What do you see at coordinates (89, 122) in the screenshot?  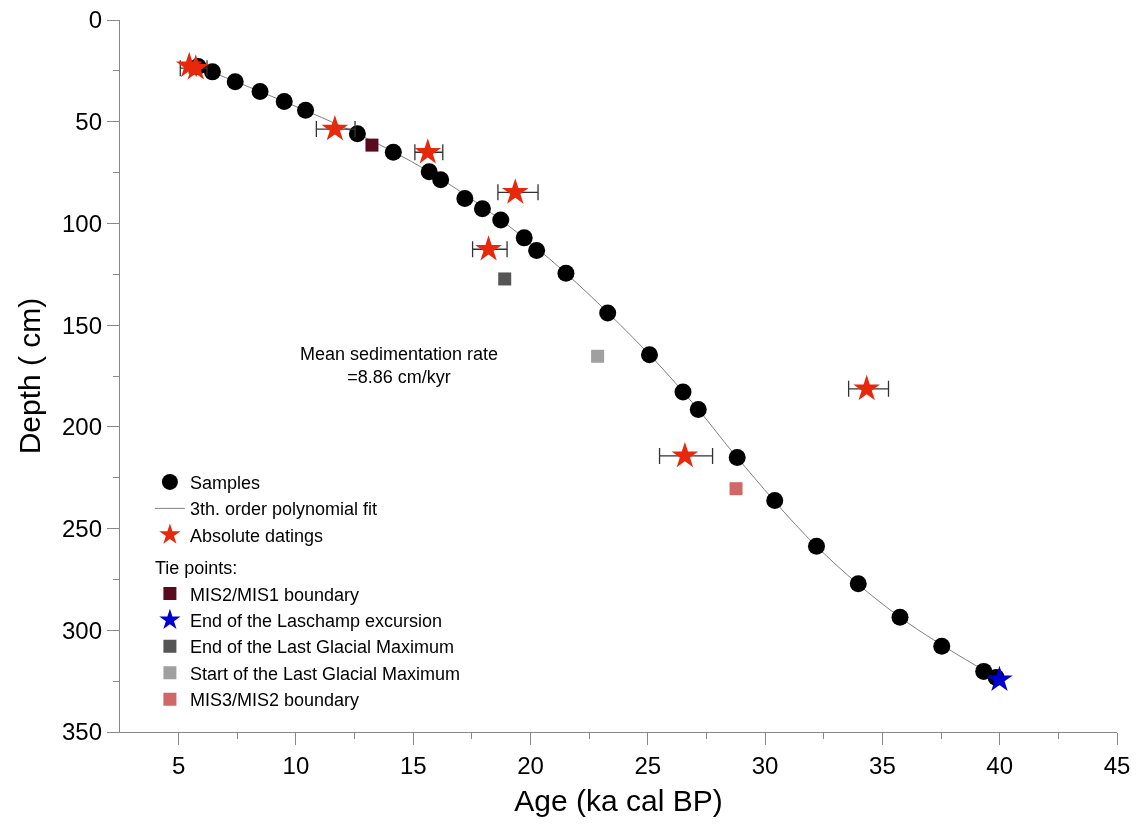 I see `y-tick-label: 50` at bounding box center [89, 122].